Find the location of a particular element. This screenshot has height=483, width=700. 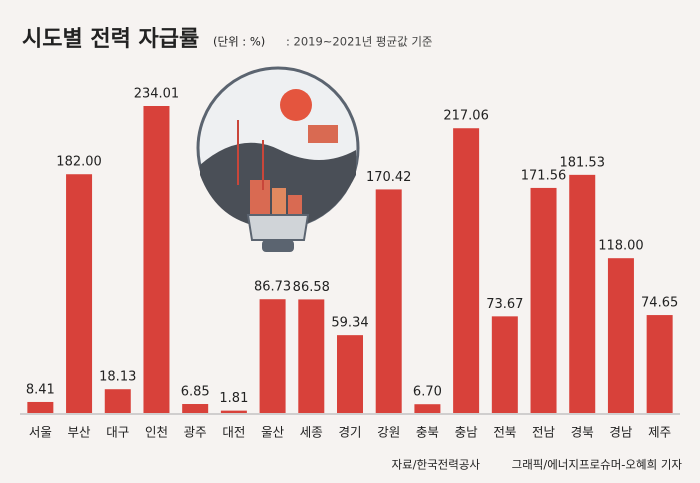

x-tick-label: 세종 is located at coordinates (311, 432).